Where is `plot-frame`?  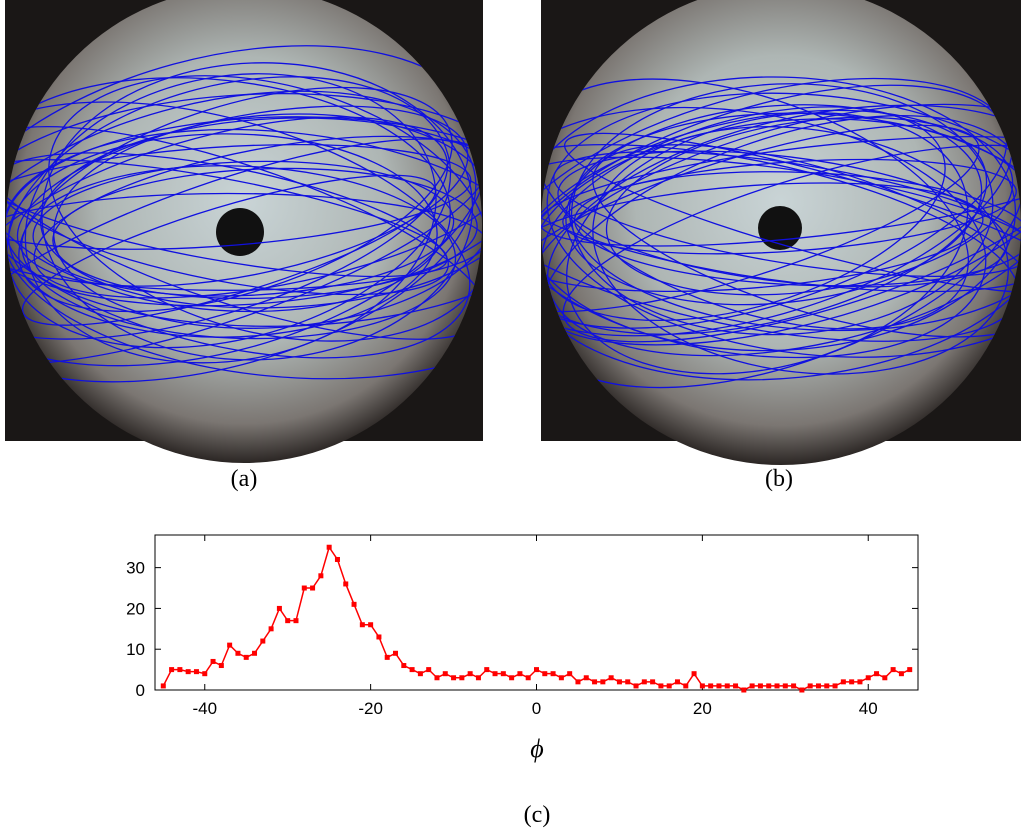 plot-frame is located at coordinates (536, 612).